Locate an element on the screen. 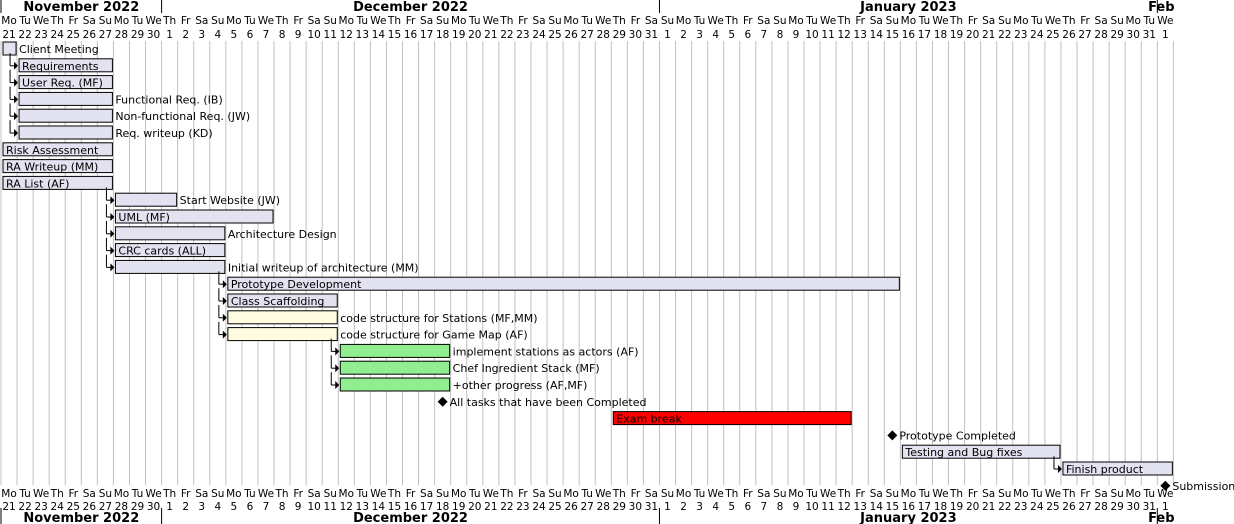  task-row: Non-functional Req. (JW) is located at coordinates (129, 113).